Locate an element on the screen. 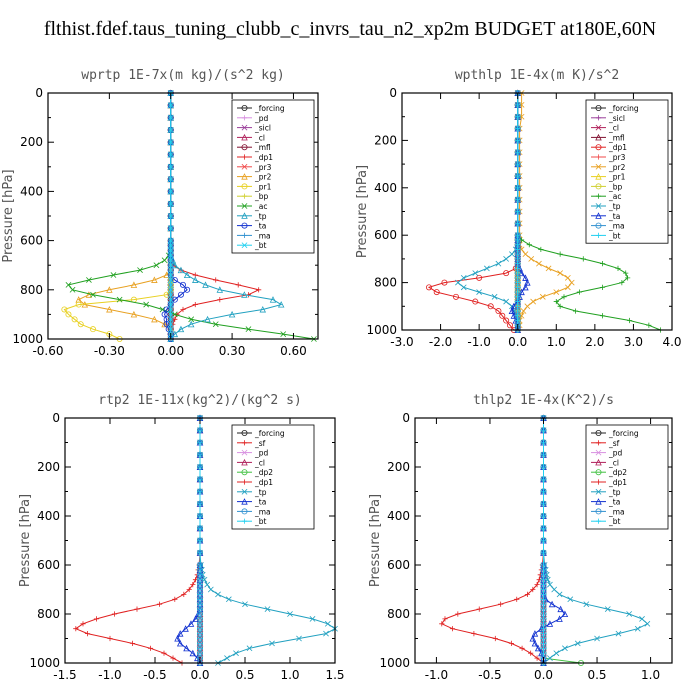 Image resolution: width=700 pixels, height=700 pixels. x-tick-label: -0.30 is located at coordinates (109, 351).